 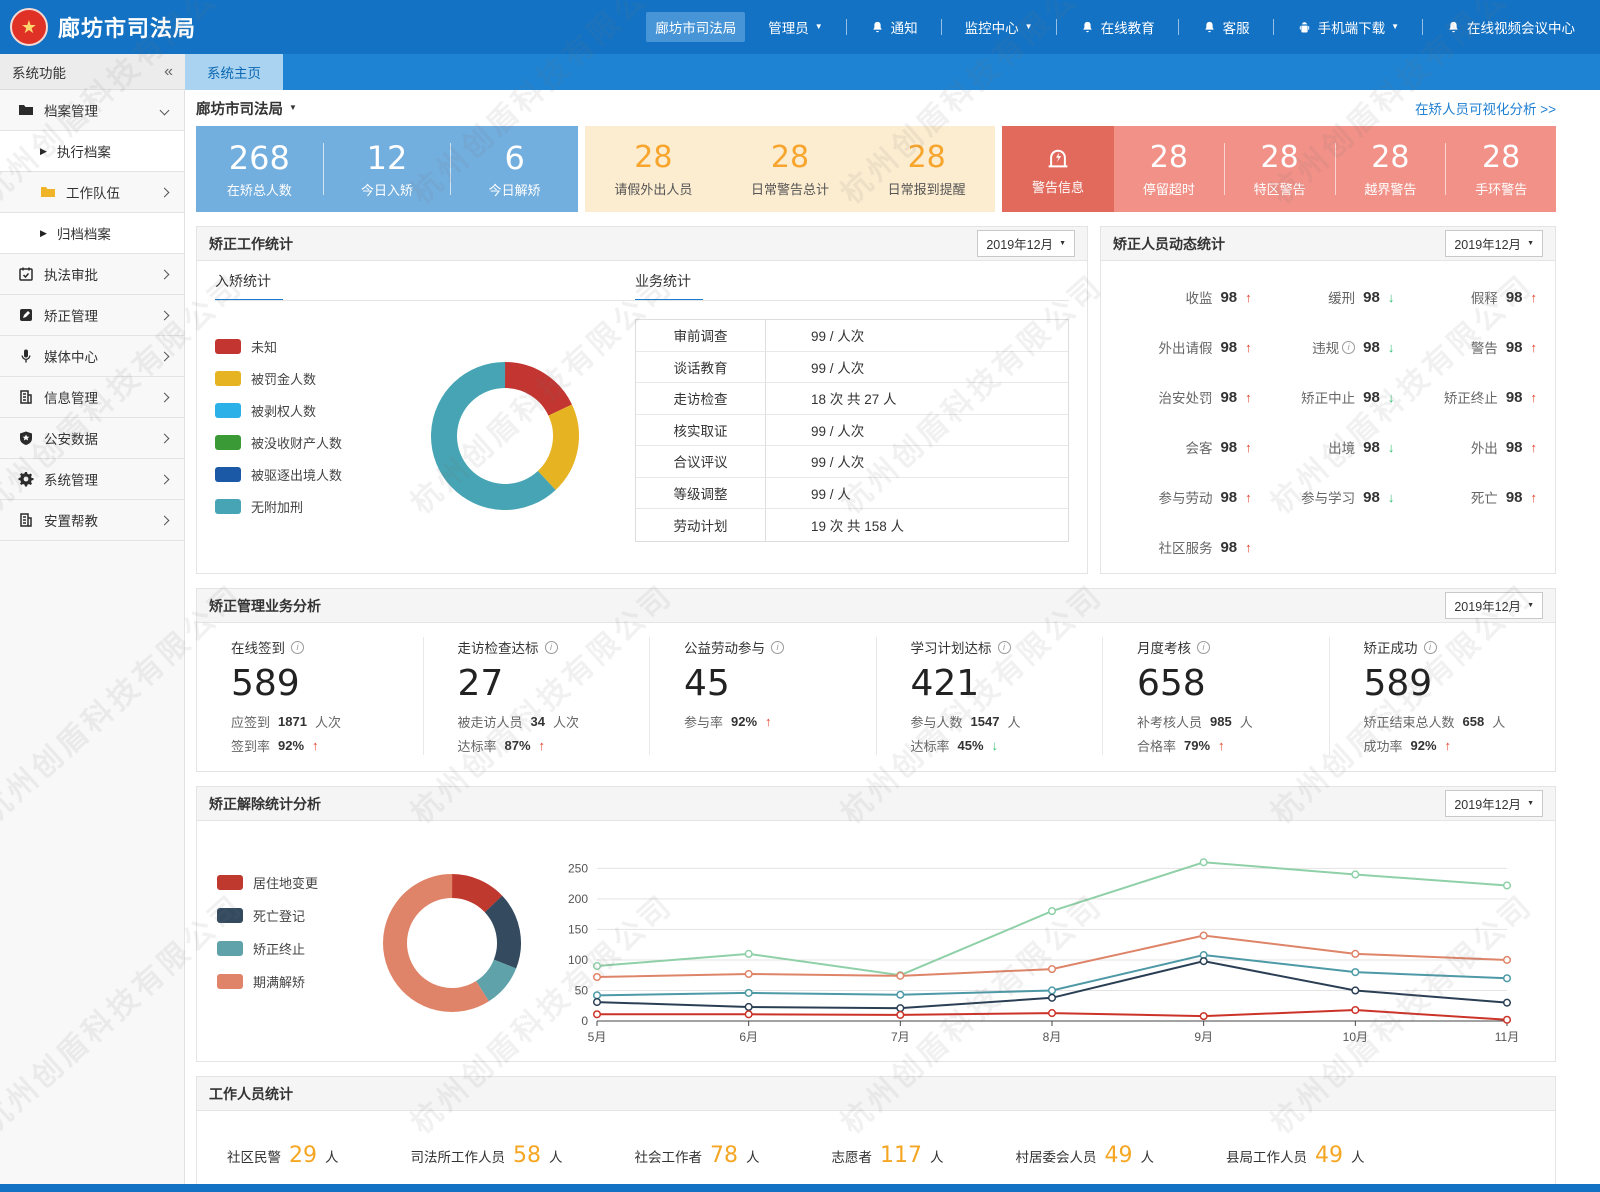 What do you see at coordinates (852, 493) in the screenshot?
I see `table-row: 等级调整 99 / 人` at bounding box center [852, 493].